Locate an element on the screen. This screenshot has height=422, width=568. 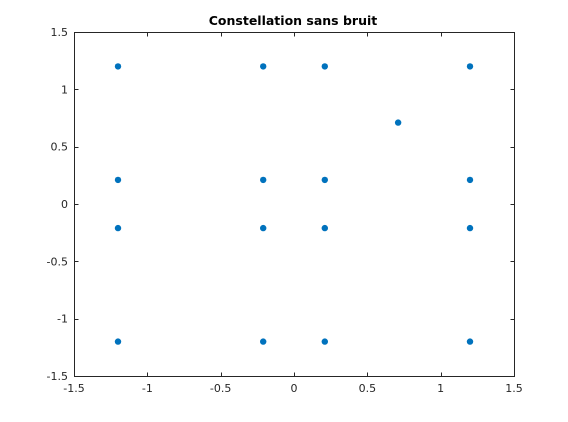
x-tick-label: -0.5 is located at coordinates (220, 388).